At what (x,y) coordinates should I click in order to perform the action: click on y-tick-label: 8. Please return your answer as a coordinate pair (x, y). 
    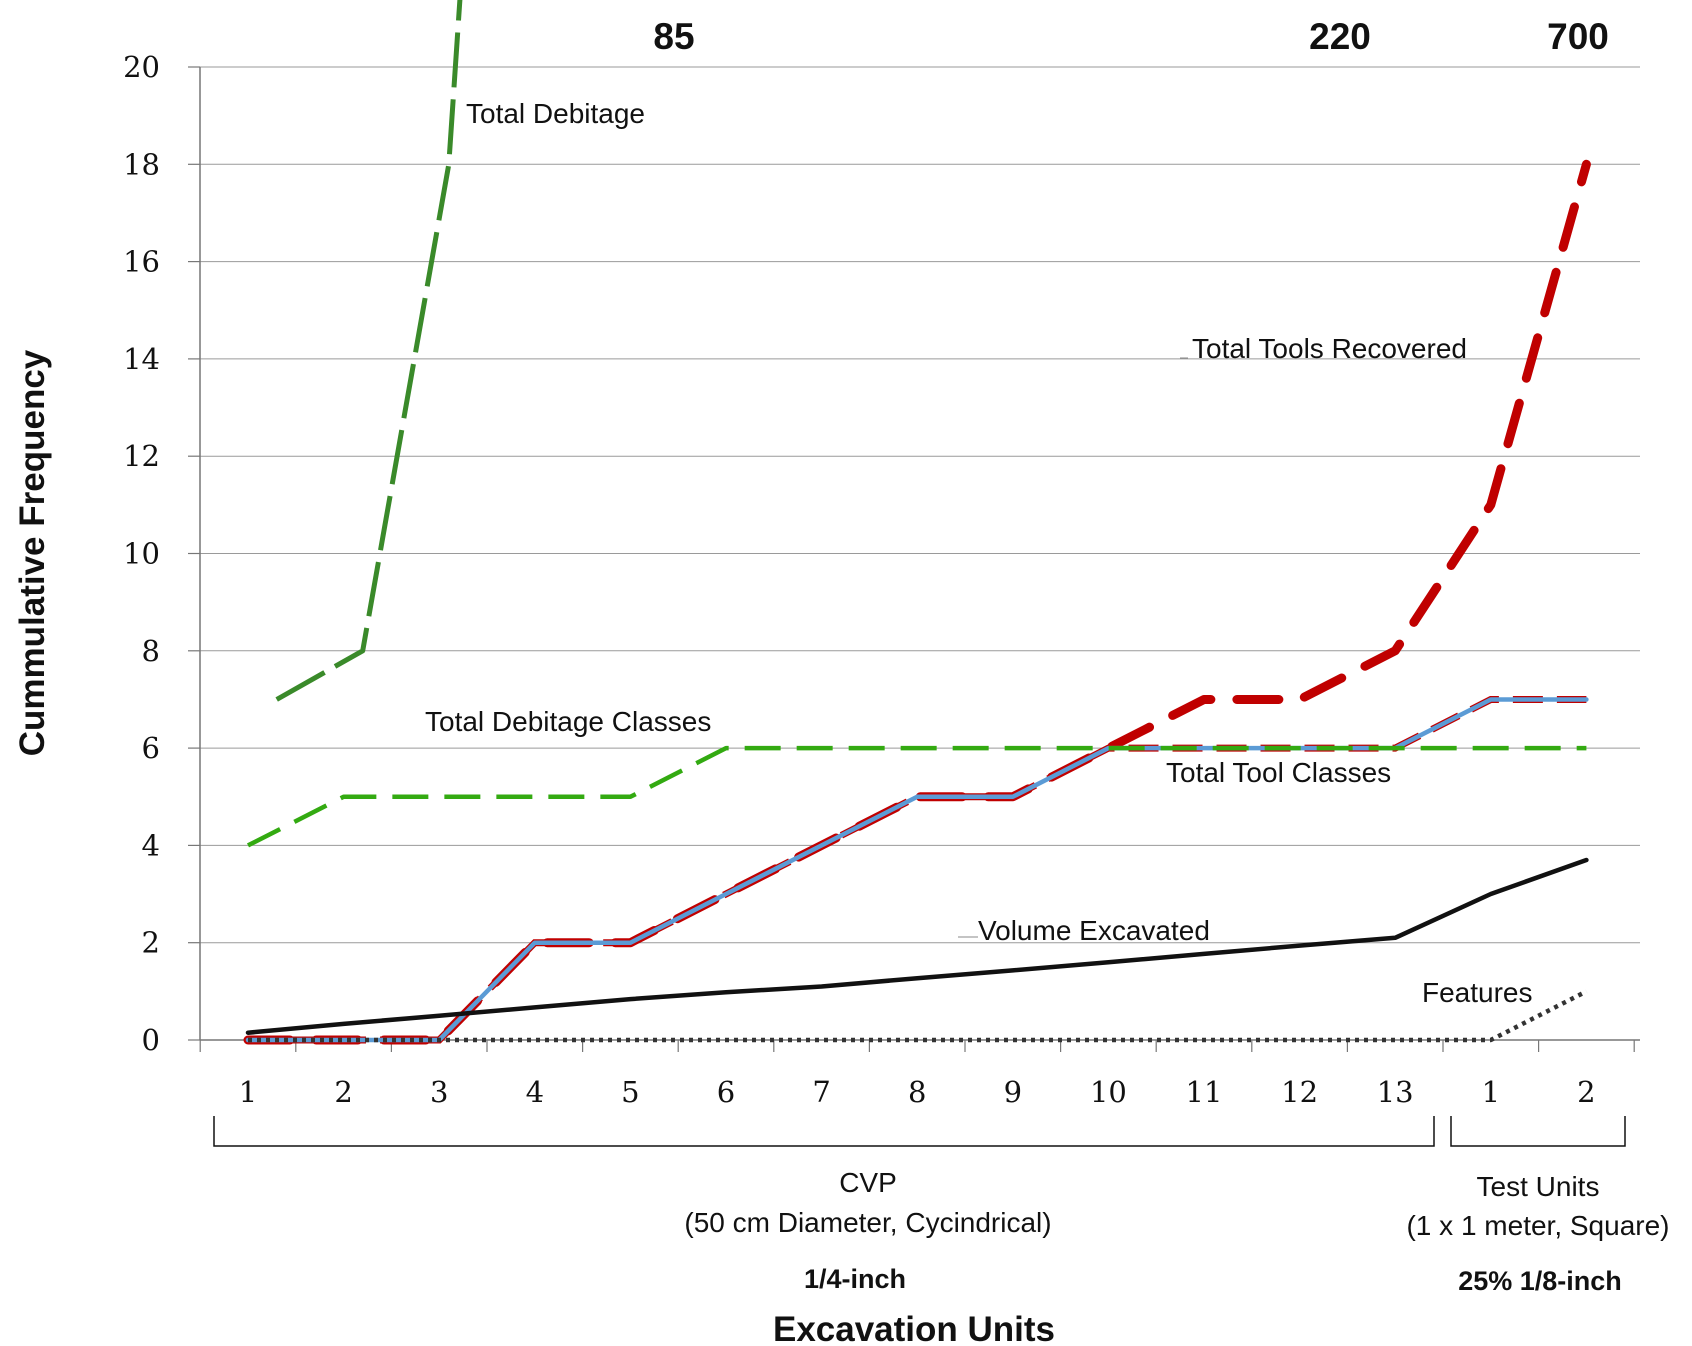
    Looking at the image, I should click on (151, 651).